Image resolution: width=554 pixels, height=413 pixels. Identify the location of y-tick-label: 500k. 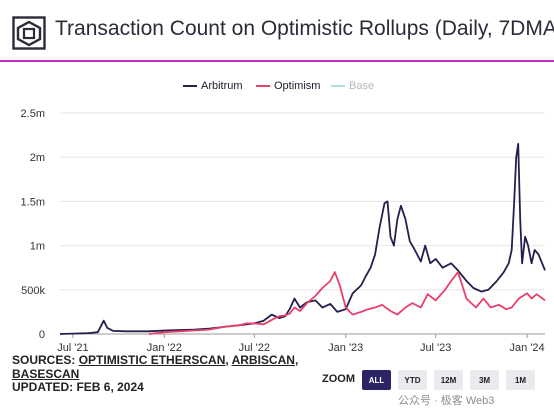
(33, 291).